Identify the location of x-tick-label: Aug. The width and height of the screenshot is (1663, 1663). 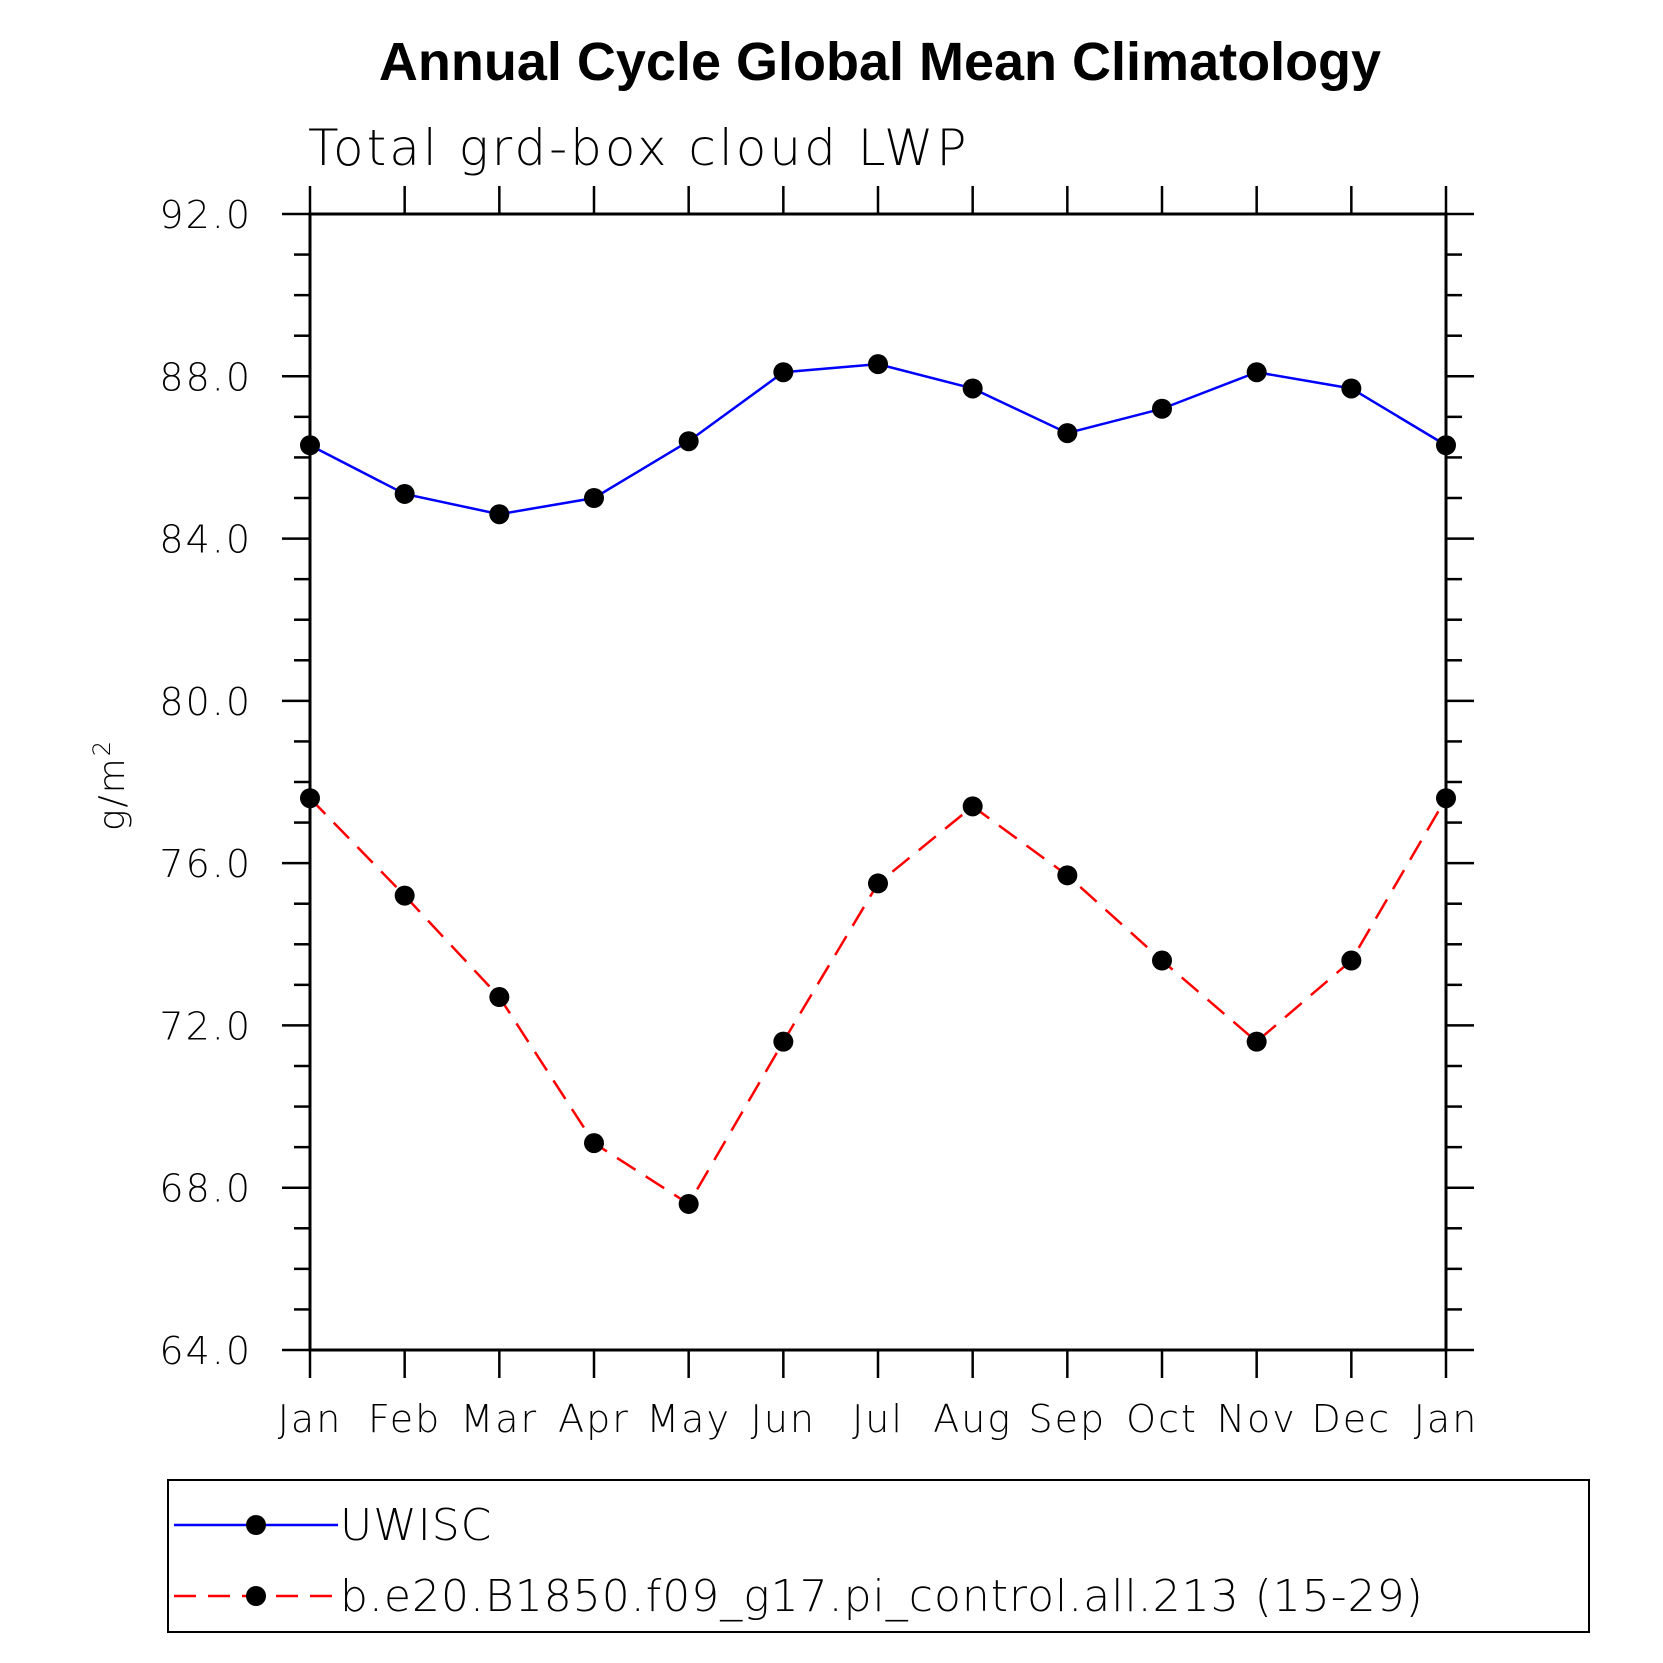
(972, 1419).